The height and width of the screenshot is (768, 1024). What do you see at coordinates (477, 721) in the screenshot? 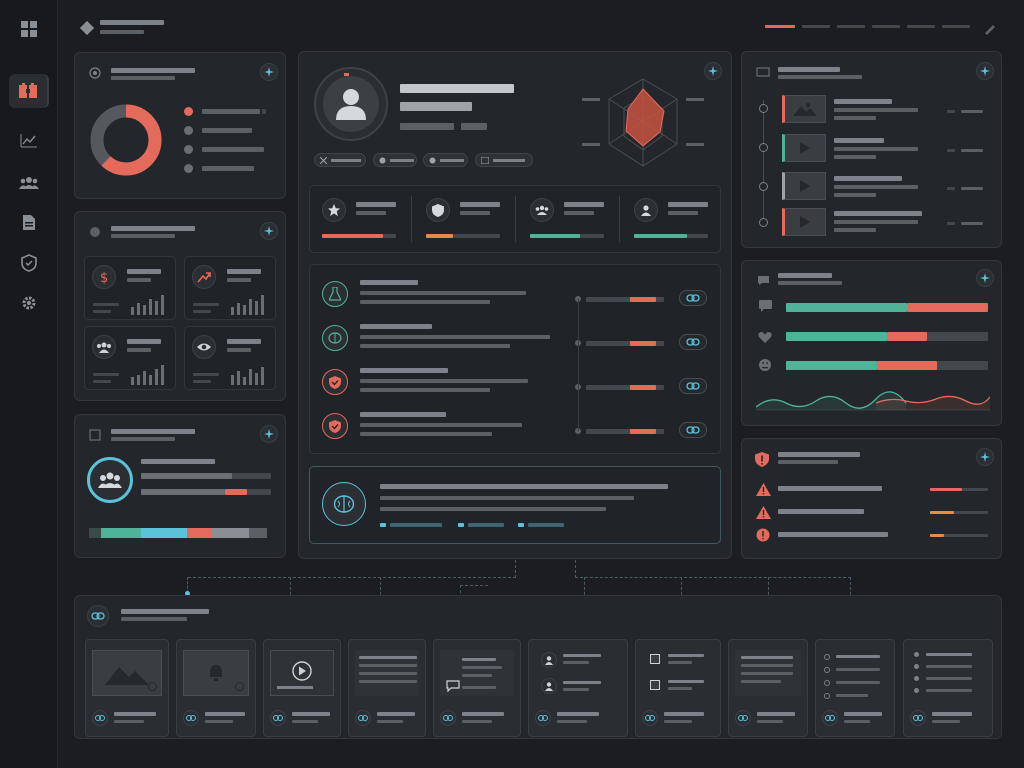
I see `asset-card-sublabel` at bounding box center [477, 721].